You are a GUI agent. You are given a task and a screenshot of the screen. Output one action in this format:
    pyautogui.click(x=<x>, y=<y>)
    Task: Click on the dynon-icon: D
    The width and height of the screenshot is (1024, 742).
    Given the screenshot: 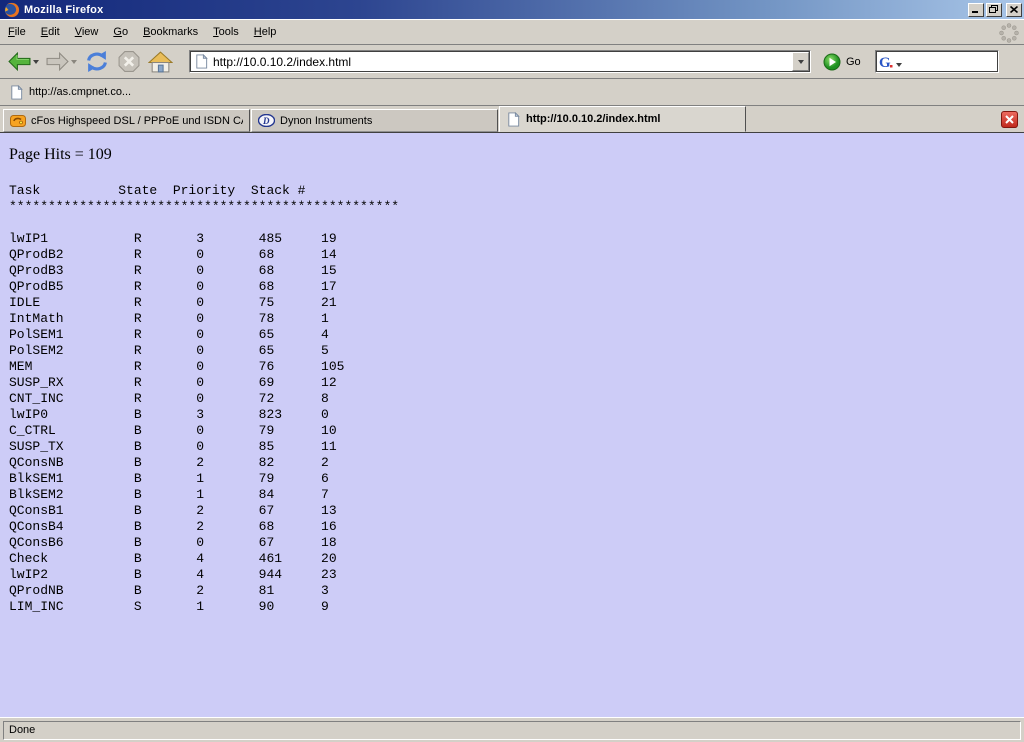 What is the action you would take?
    pyautogui.click(x=266, y=120)
    